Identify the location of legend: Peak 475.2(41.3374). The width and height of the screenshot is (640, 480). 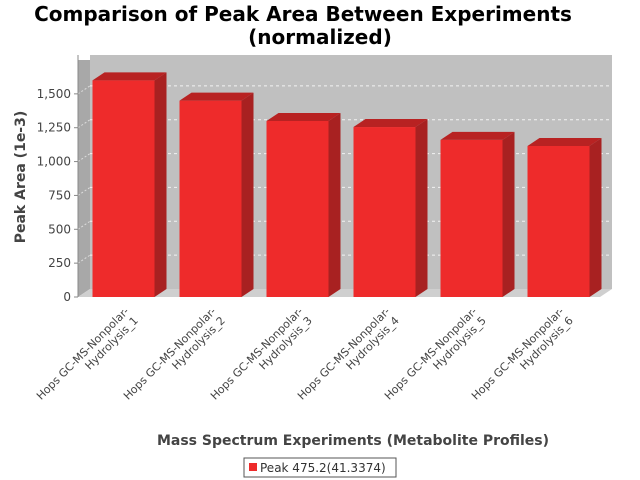
(320, 467).